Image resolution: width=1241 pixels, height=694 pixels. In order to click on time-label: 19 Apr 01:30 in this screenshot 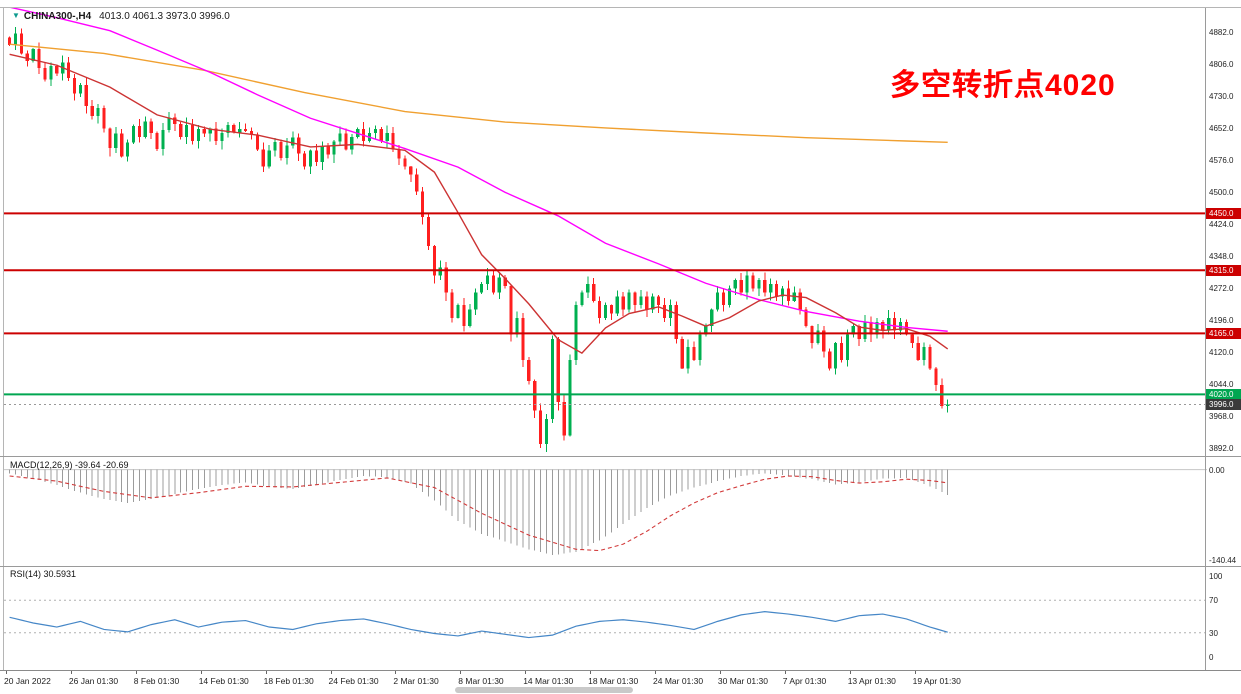, I will do `click(936, 681)`.